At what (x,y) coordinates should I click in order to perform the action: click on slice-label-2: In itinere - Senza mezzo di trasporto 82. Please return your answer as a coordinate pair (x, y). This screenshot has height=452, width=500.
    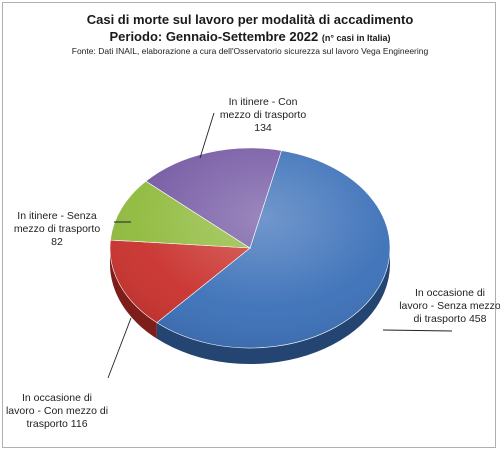
    Looking at the image, I should click on (57, 229).